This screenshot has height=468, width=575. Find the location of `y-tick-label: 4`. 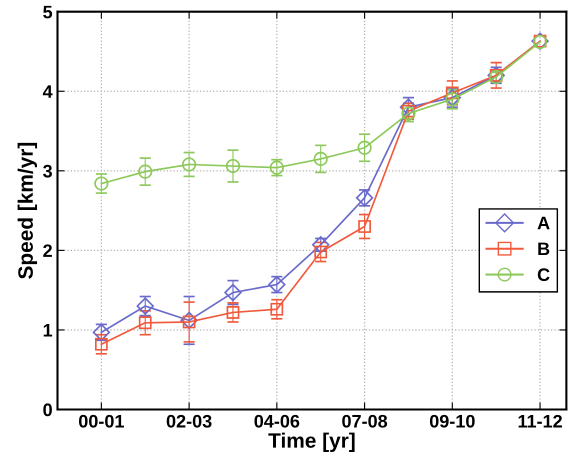

y-tick-label: 4 is located at coordinates (47, 91).